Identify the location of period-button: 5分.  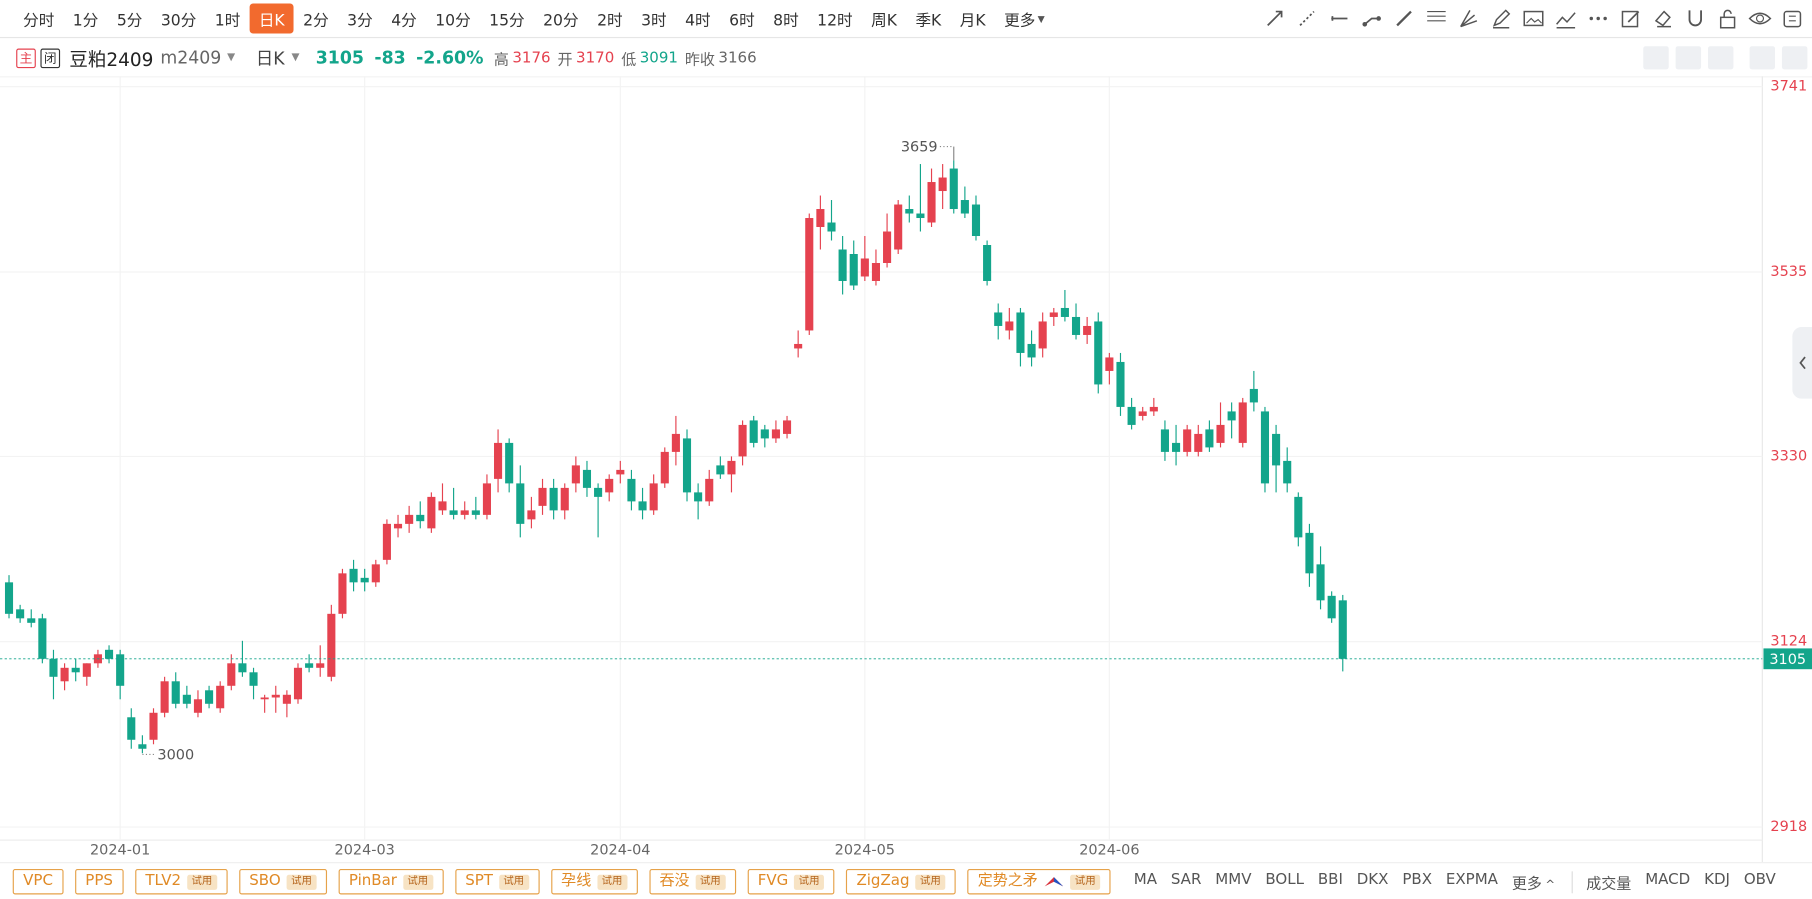
(129, 21).